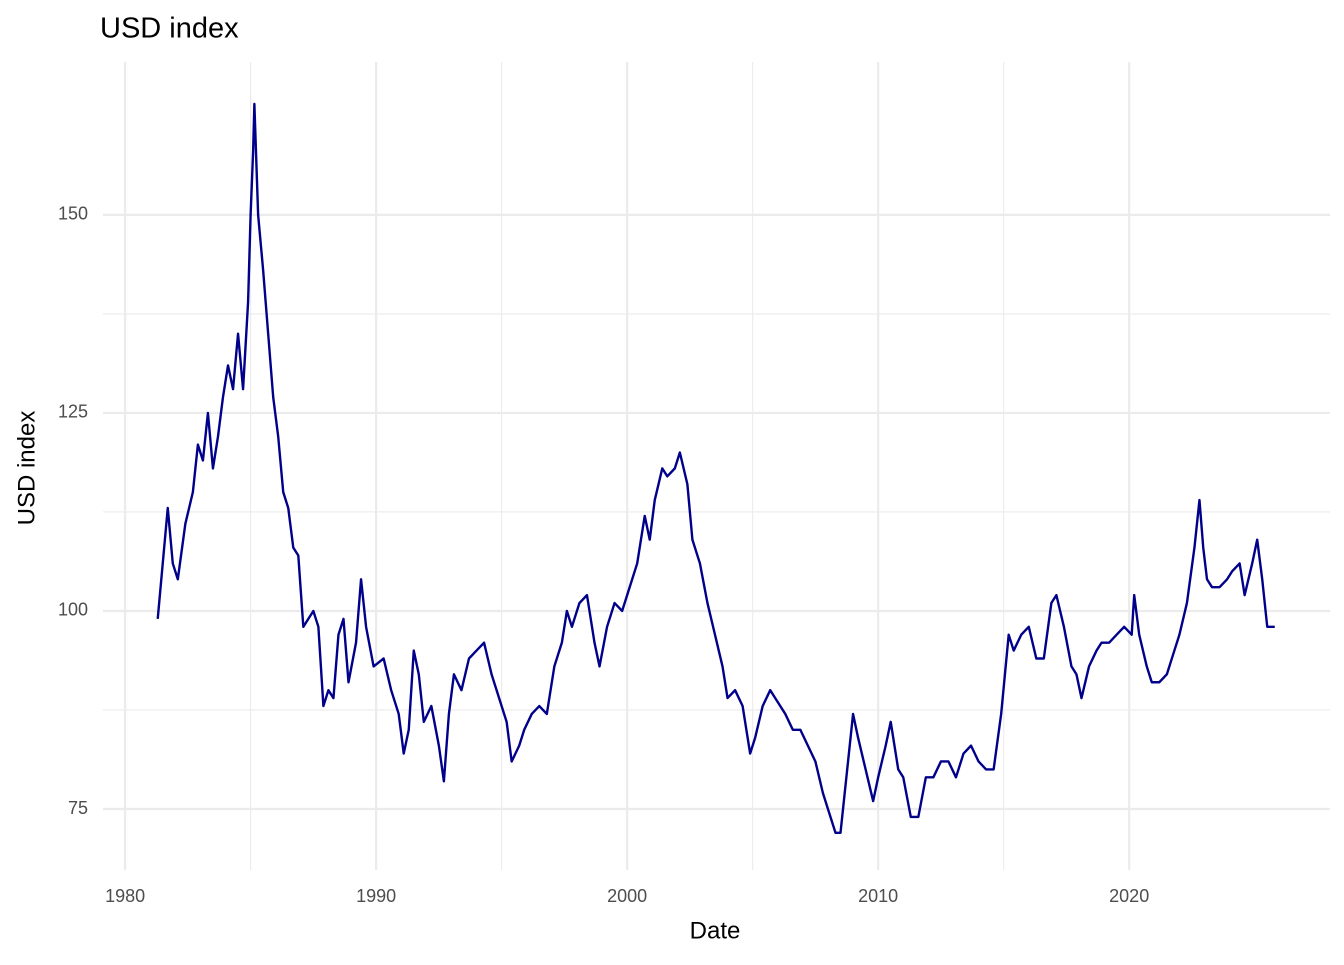 Image resolution: width=1344 pixels, height=965 pixels. I want to click on y-tick-label: 100, so click(73, 610).